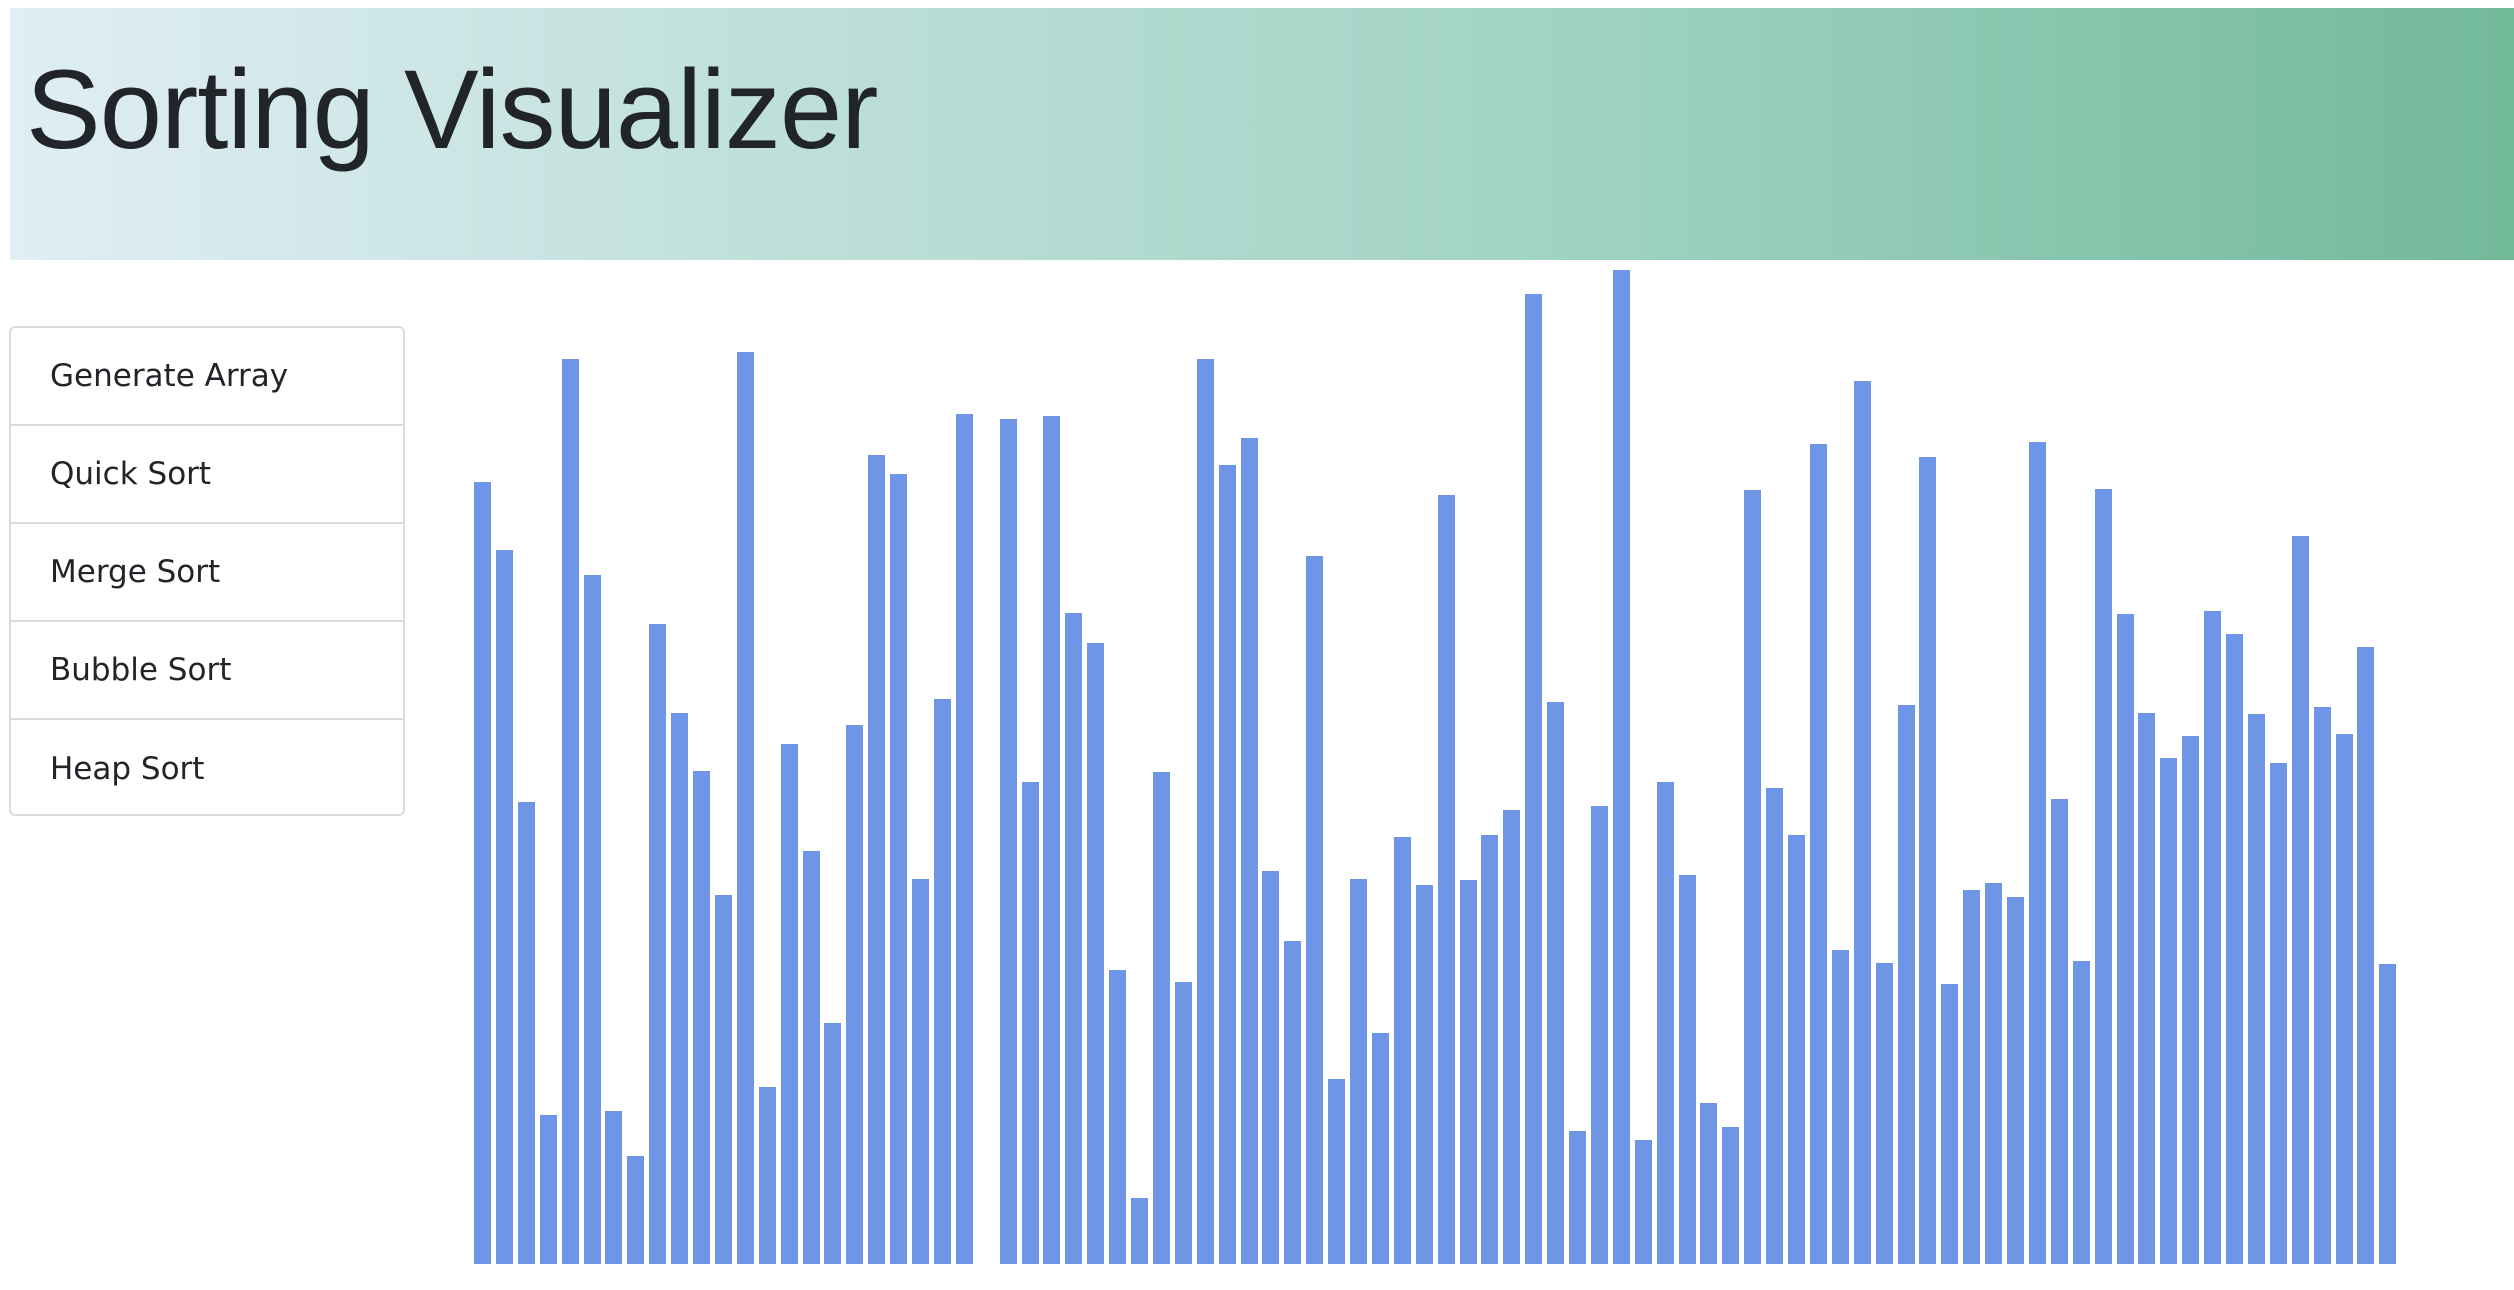 The image size is (2514, 1290). I want to click on merge-sort-button: Merge Sort, so click(207, 573).